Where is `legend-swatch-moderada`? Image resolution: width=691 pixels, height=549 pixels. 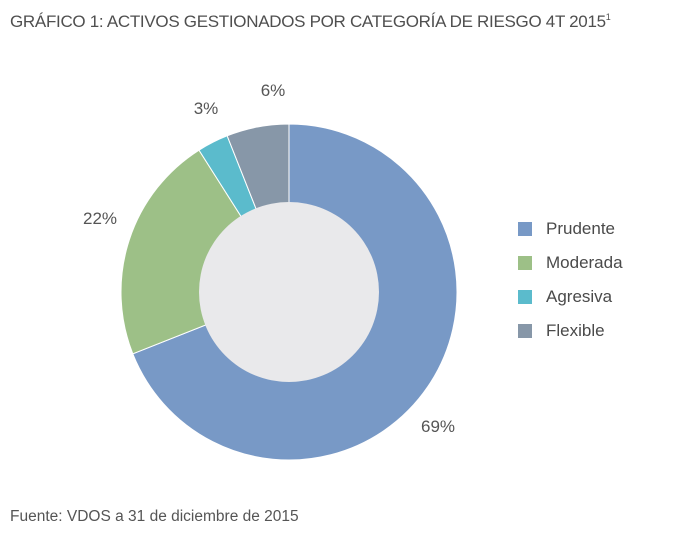 legend-swatch-moderada is located at coordinates (525, 263).